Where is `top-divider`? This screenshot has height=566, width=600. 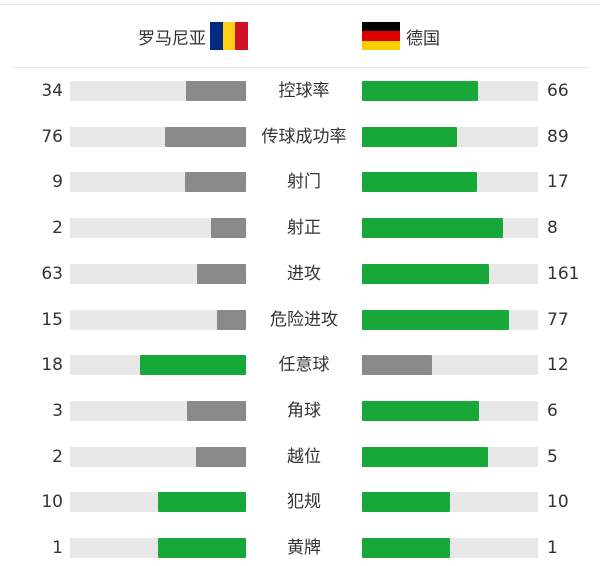
top-divider is located at coordinates (300, 4).